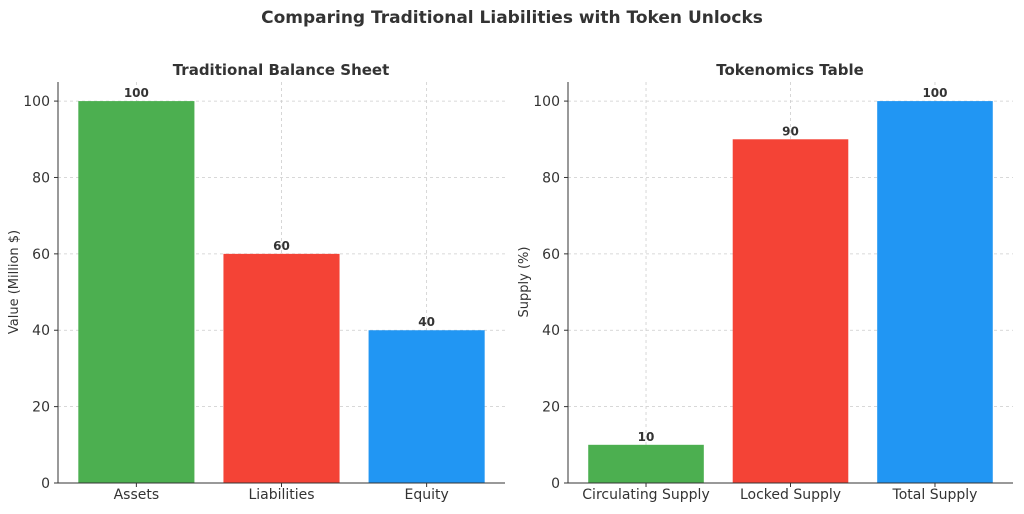 This screenshot has height=514, width=1024. I want to click on data-label: 60, so click(281, 246).